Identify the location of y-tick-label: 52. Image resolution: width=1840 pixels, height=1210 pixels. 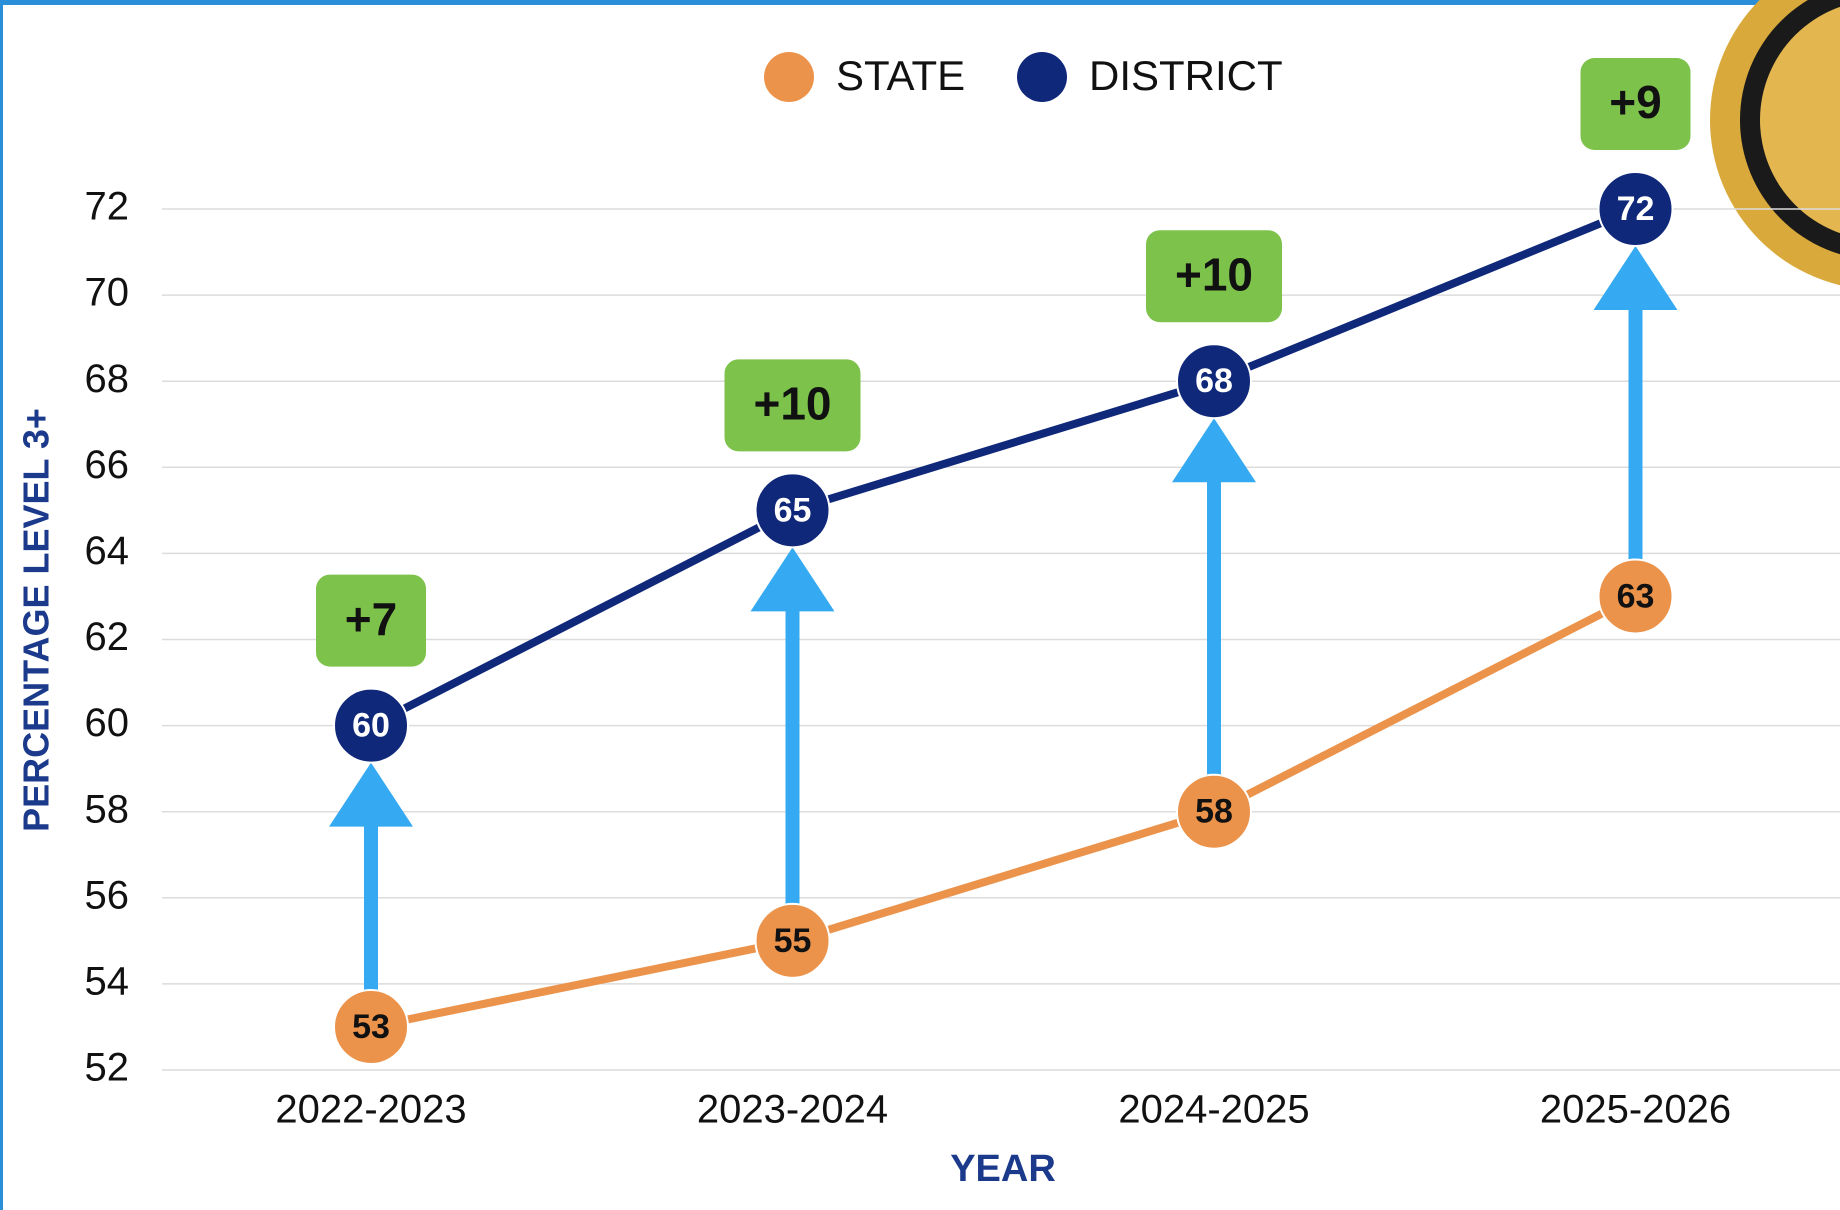
(107, 1068).